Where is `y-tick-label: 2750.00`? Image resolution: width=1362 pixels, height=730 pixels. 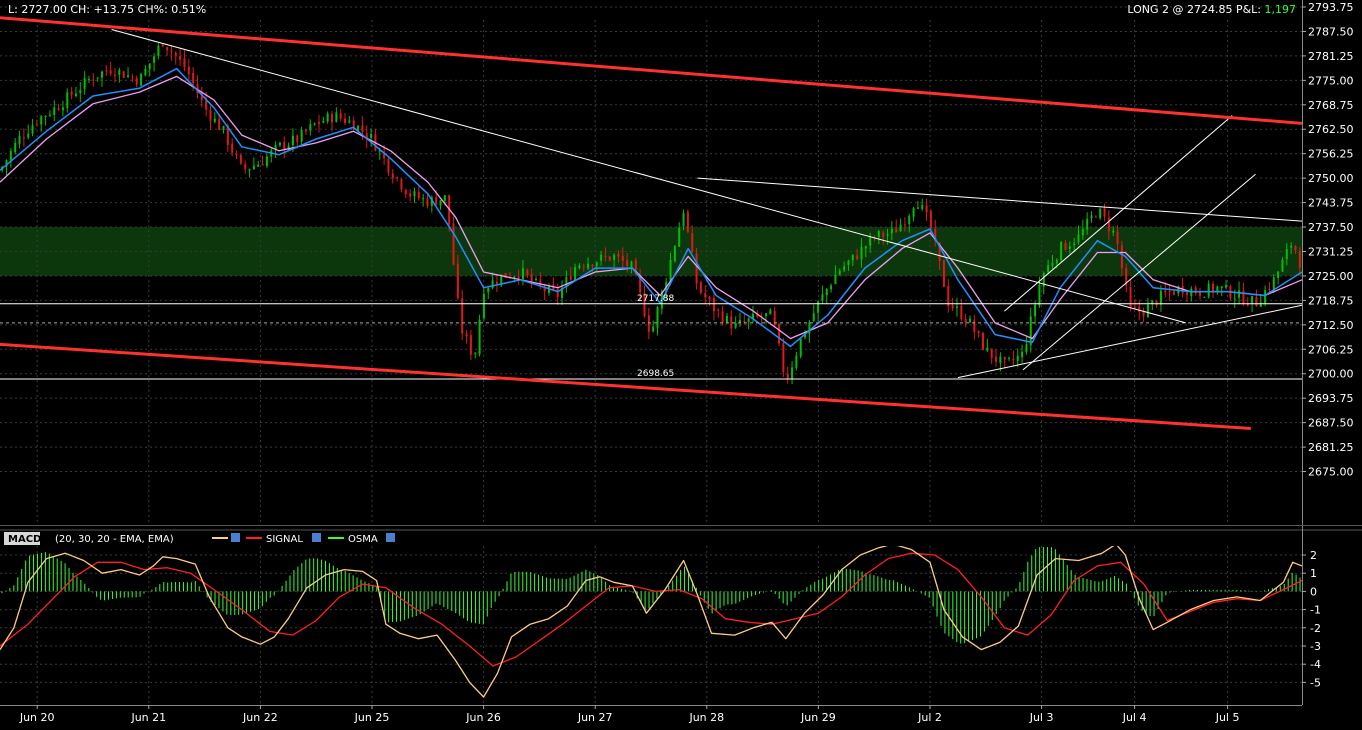 y-tick-label: 2750.00 is located at coordinates (1331, 178).